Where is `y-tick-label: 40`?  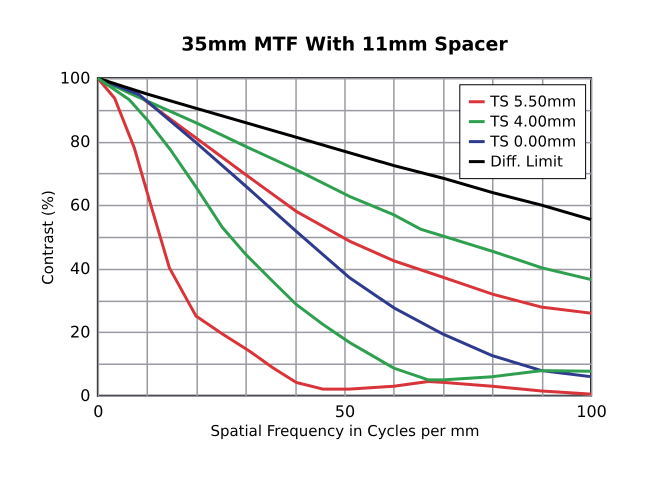
y-tick-label: 40 is located at coordinates (80, 268).